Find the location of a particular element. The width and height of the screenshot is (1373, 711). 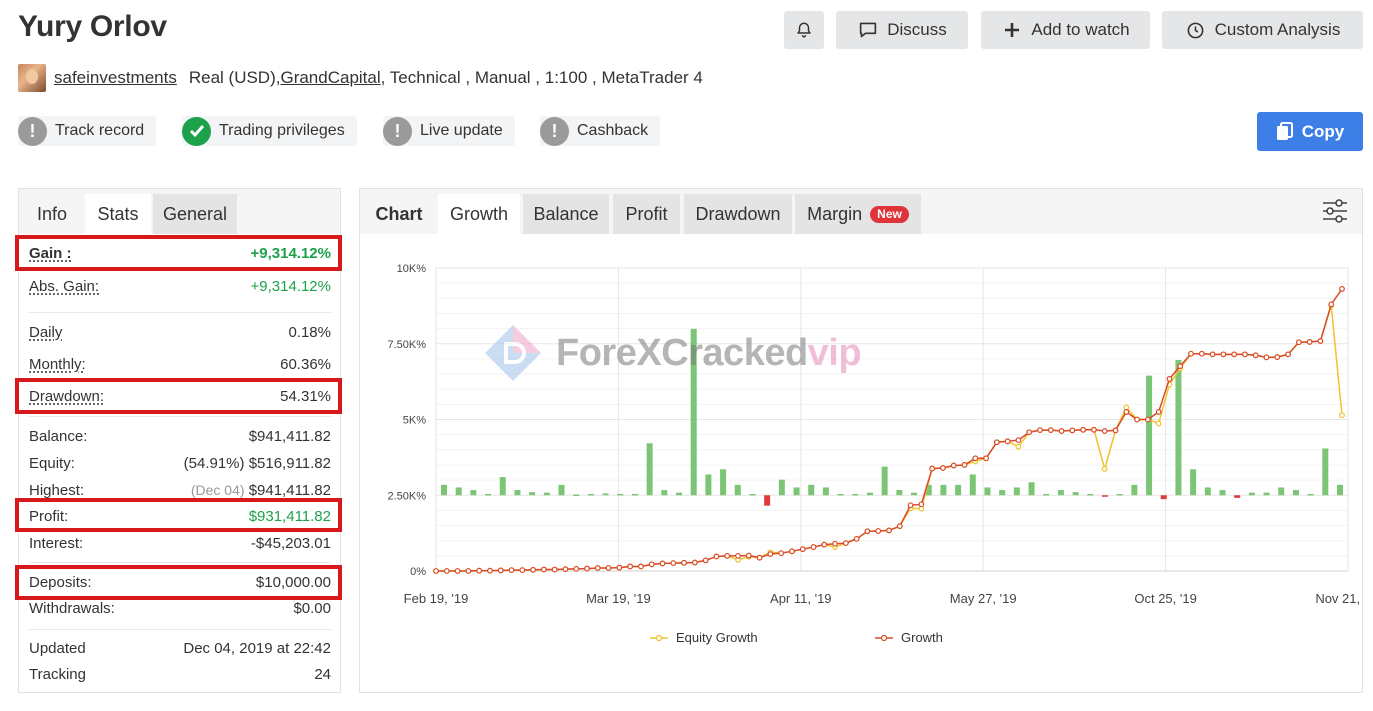

stat-equity: Equity: (54.91%) $516,911.82 is located at coordinates (180, 463).